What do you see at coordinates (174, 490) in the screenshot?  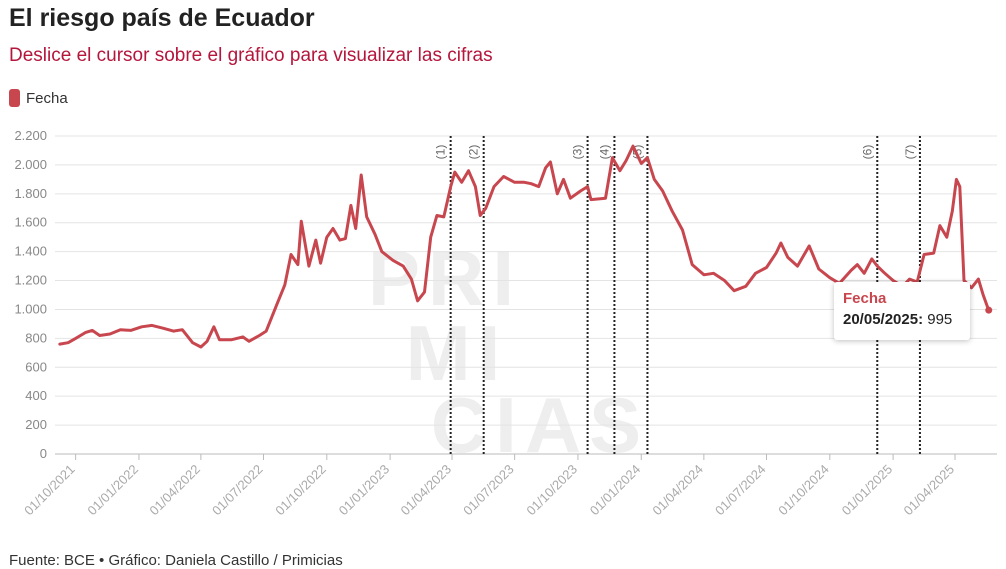 I see `x-tick-label: 01/04/2022` at bounding box center [174, 490].